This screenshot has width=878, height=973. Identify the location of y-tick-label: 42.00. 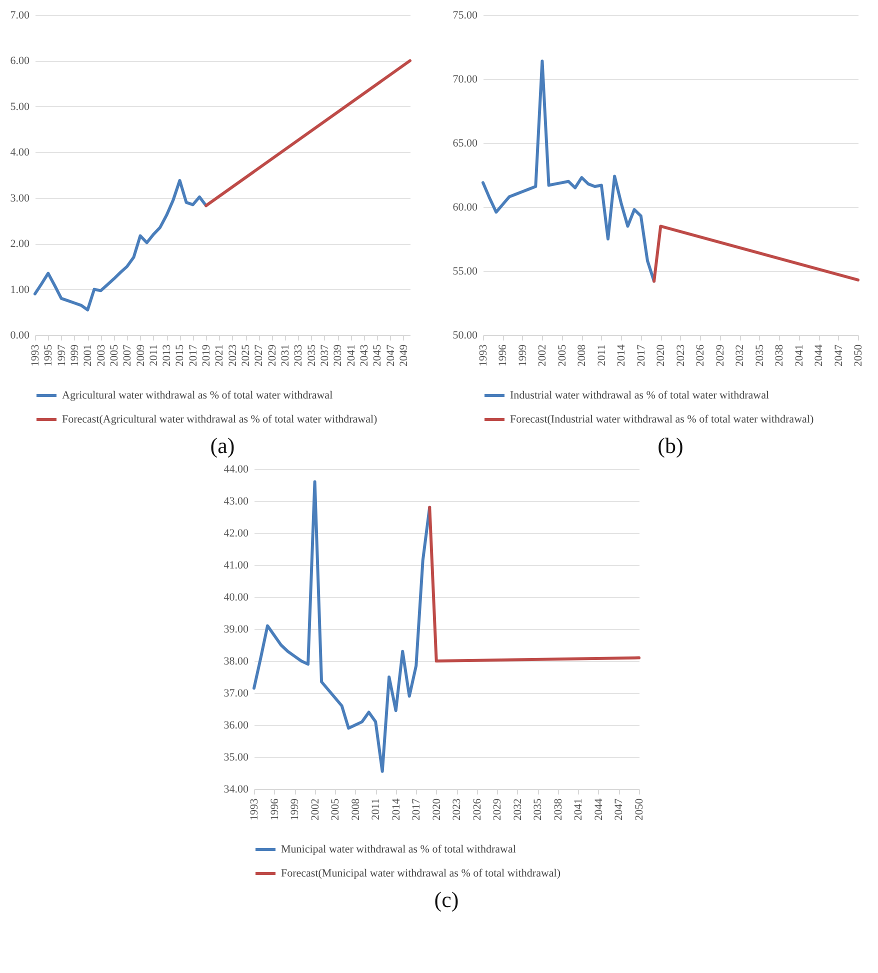
(236, 534).